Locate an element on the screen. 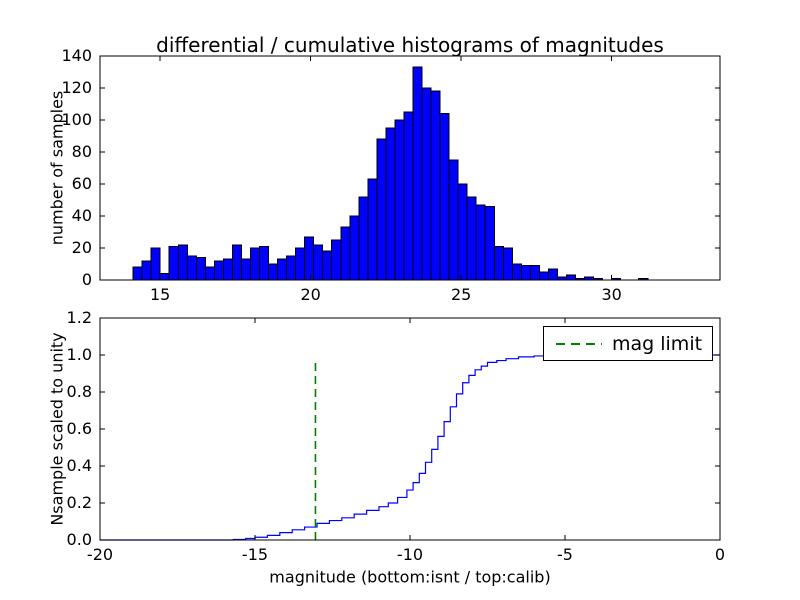 The width and height of the screenshot is (800, 600). tick-label: -20 is located at coordinates (100, 554).